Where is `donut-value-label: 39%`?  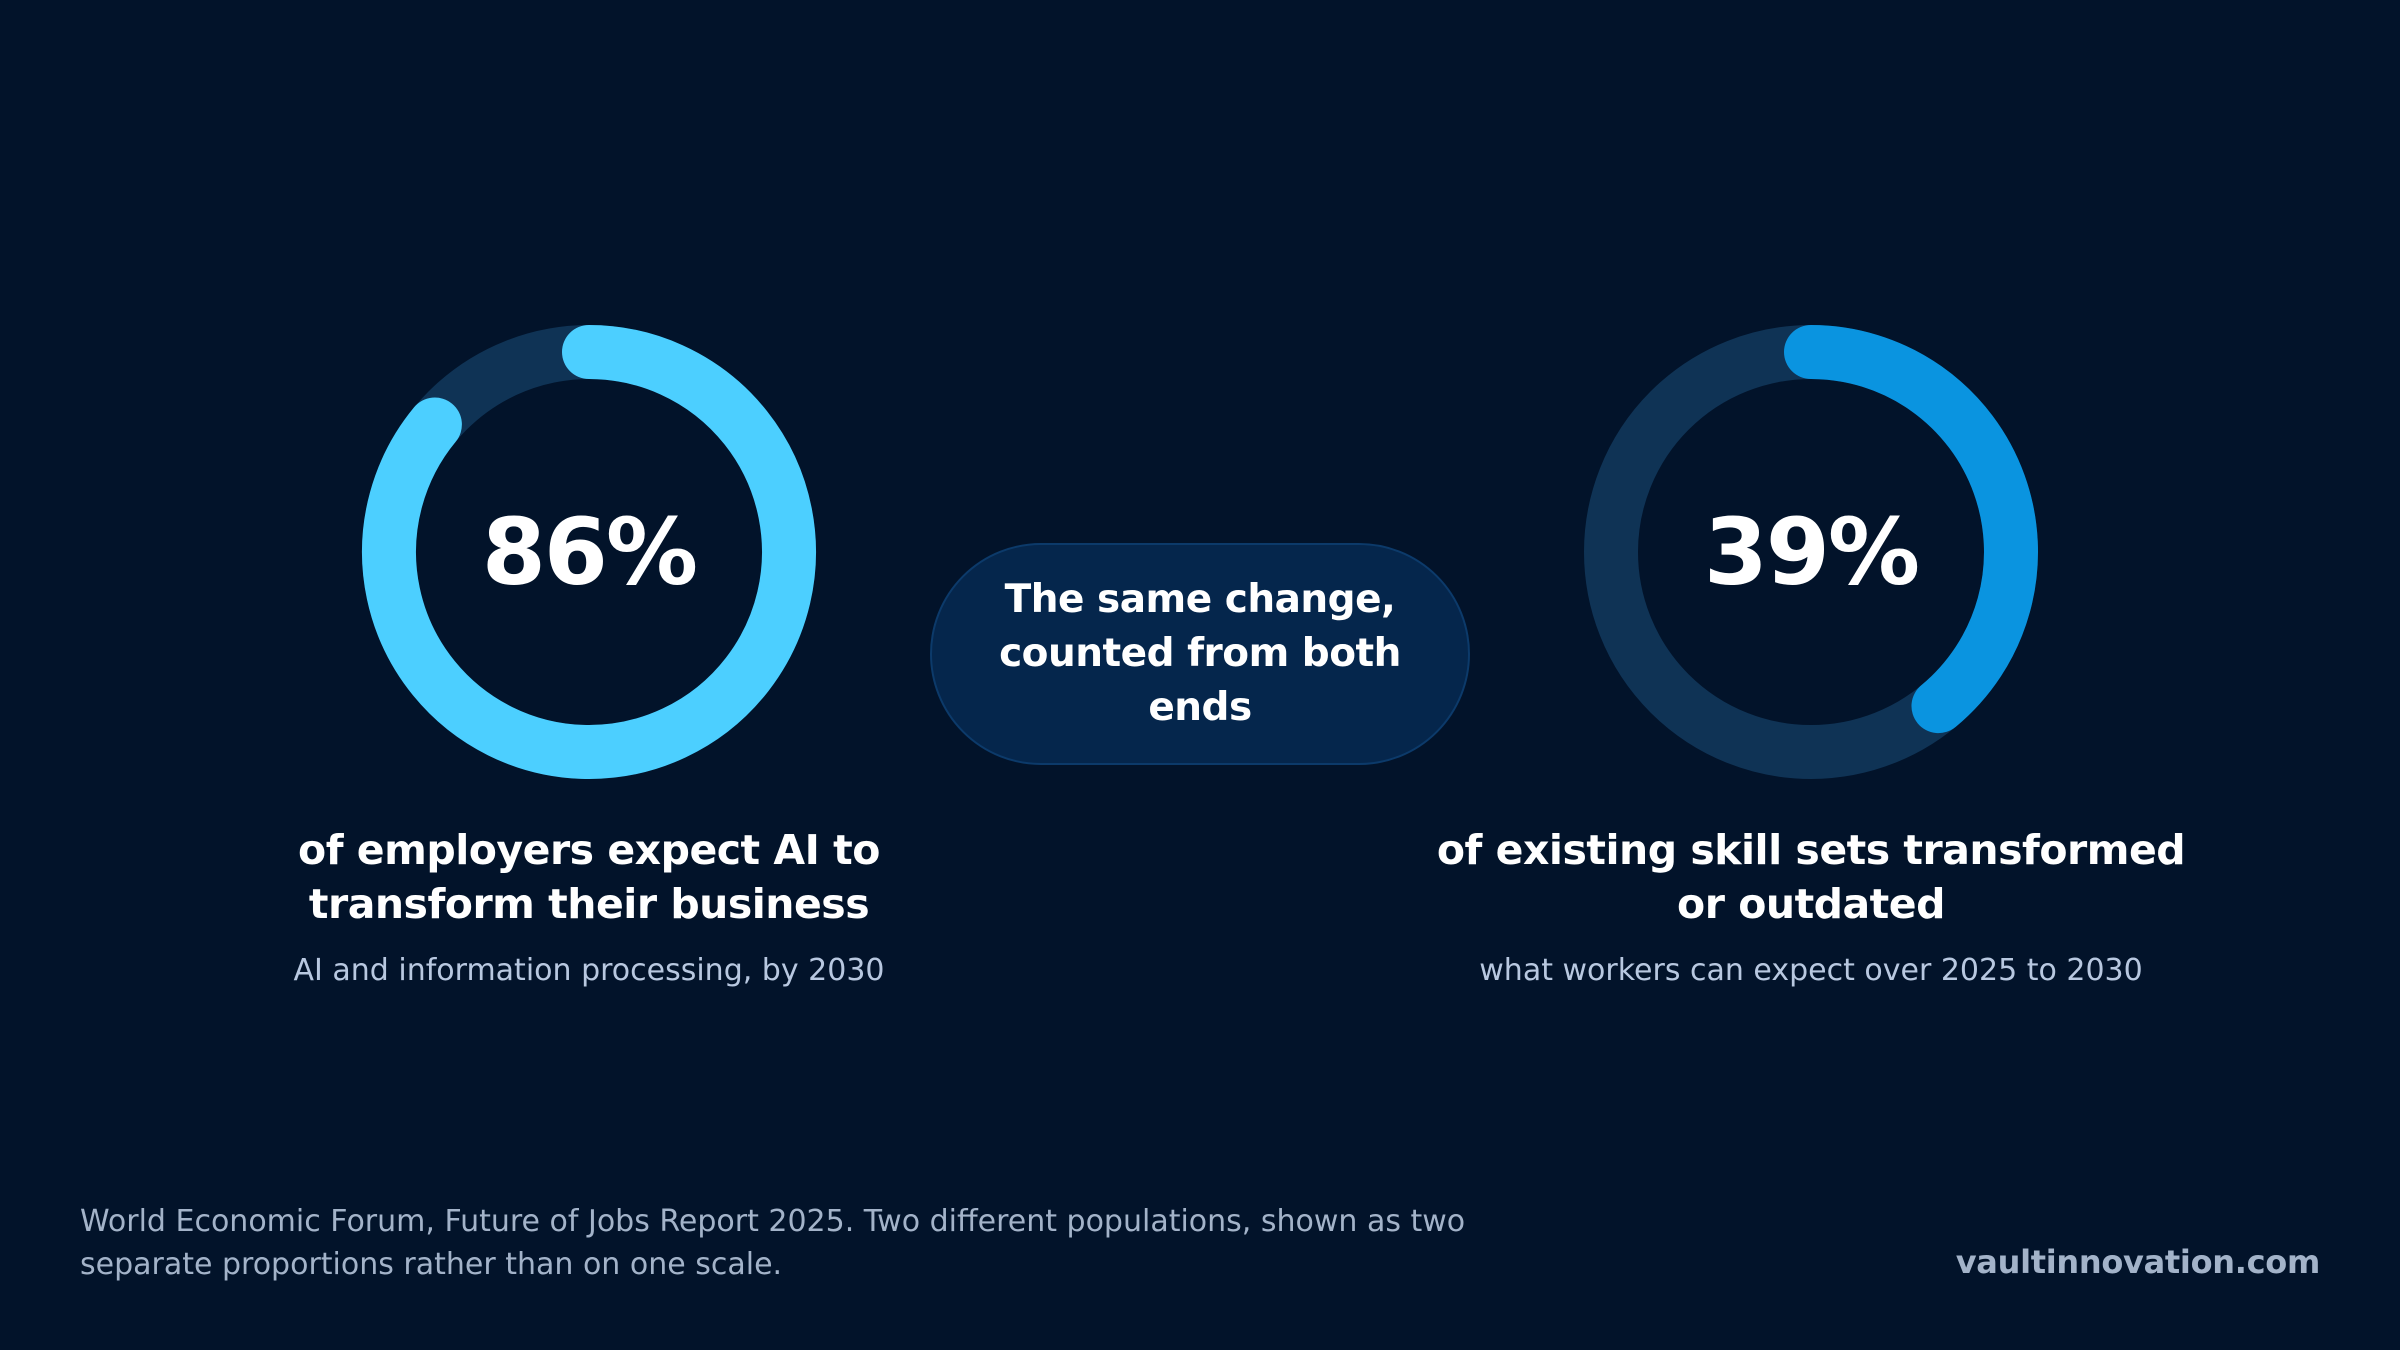
donut-value-label: 39% is located at coordinates (1811, 552).